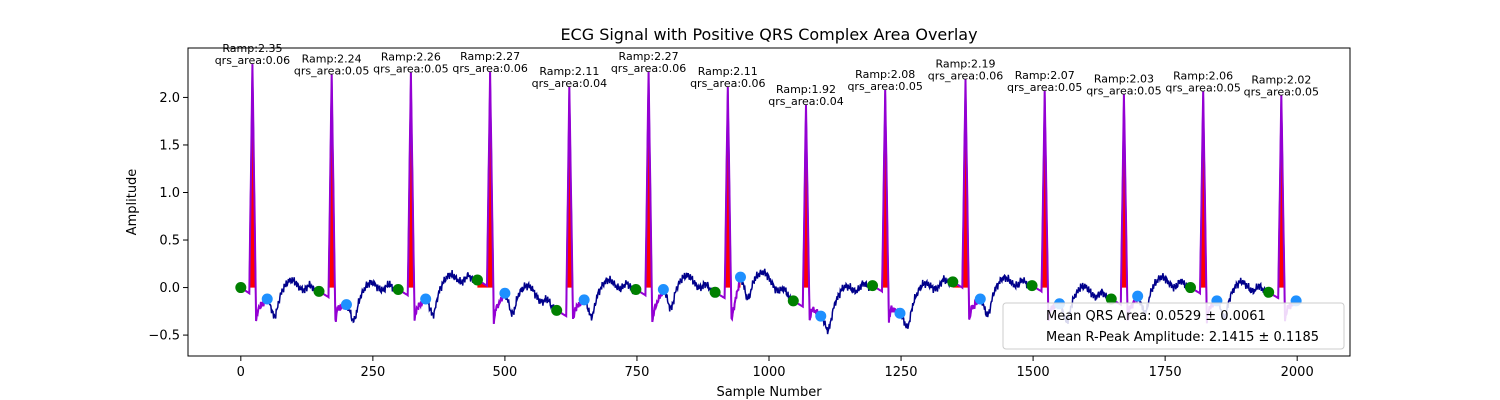 The width and height of the screenshot is (1500, 400). Describe the element at coordinates (169, 145) in the screenshot. I see `y-tick-label: 1.5` at that location.